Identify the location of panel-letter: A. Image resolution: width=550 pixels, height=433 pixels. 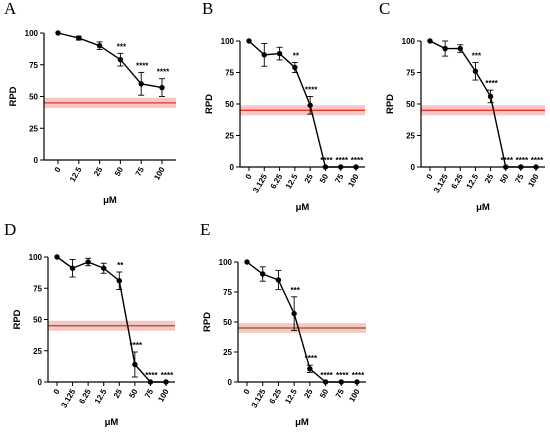
(10, 9).